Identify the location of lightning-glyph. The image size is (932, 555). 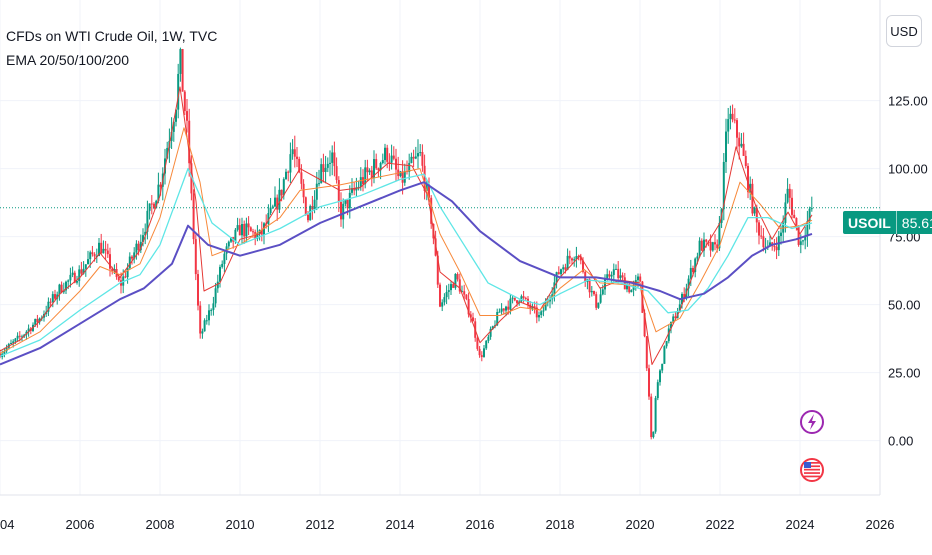
(812, 422).